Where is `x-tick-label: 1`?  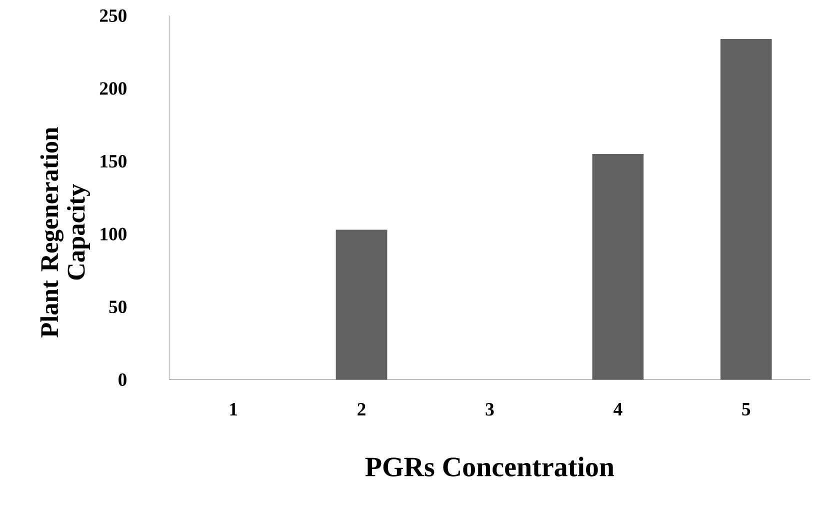 x-tick-label: 1 is located at coordinates (234, 409).